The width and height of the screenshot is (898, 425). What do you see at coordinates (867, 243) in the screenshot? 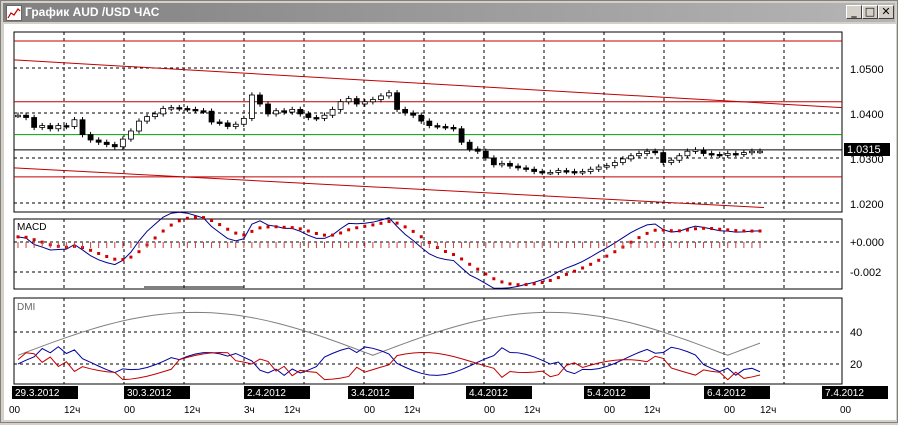
I see `macd-tick: +0.000` at bounding box center [867, 243].